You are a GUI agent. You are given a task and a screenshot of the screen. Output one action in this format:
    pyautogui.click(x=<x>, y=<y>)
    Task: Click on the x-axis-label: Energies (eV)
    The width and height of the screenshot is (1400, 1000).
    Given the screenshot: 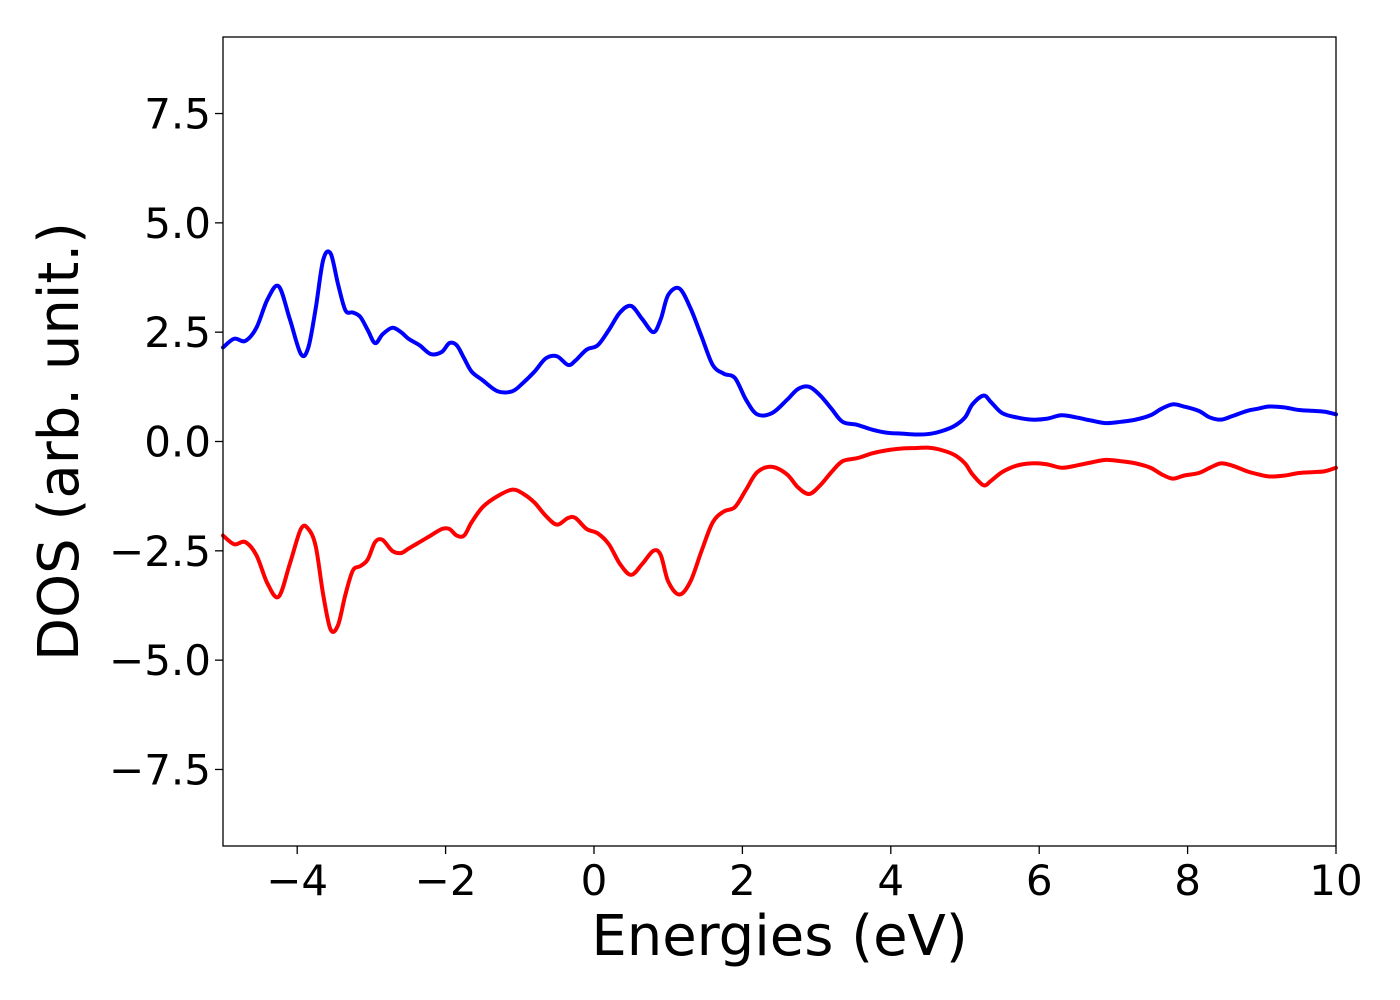 What is the action you would take?
    pyautogui.click(x=779, y=936)
    